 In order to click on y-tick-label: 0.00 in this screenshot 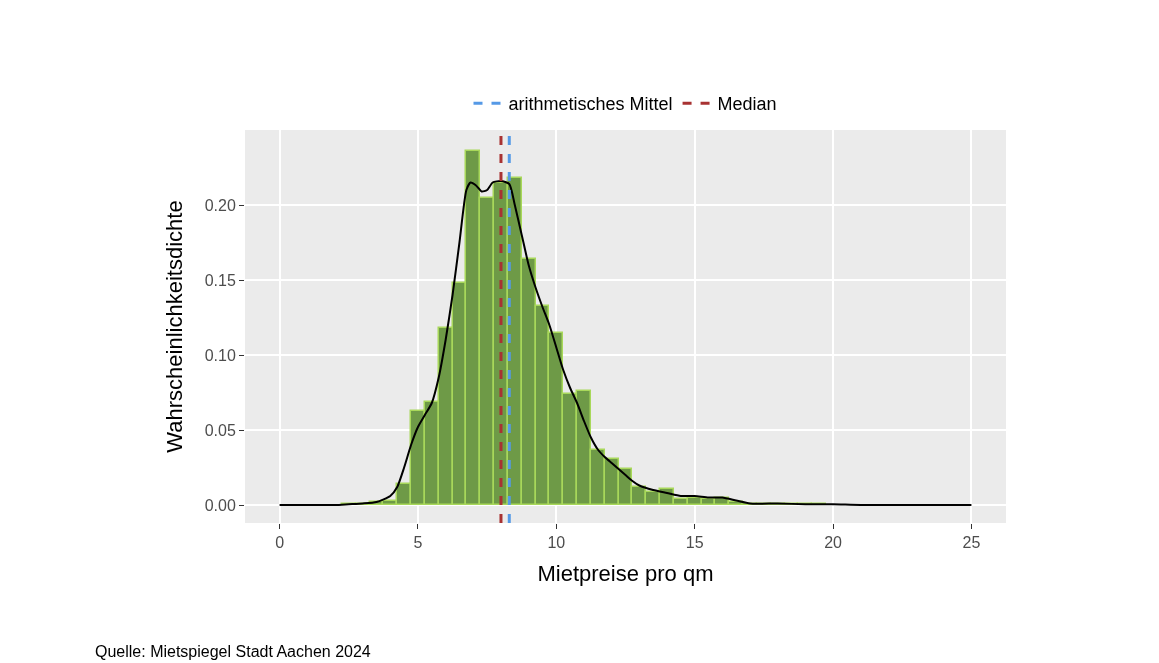, I will do `click(220, 505)`.